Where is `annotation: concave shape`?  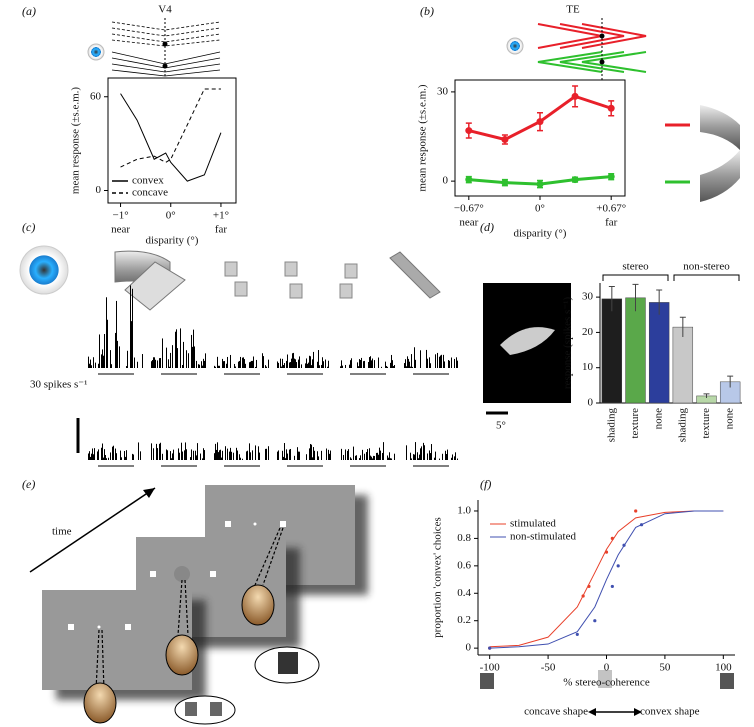 annotation: concave shape is located at coordinates (556, 712).